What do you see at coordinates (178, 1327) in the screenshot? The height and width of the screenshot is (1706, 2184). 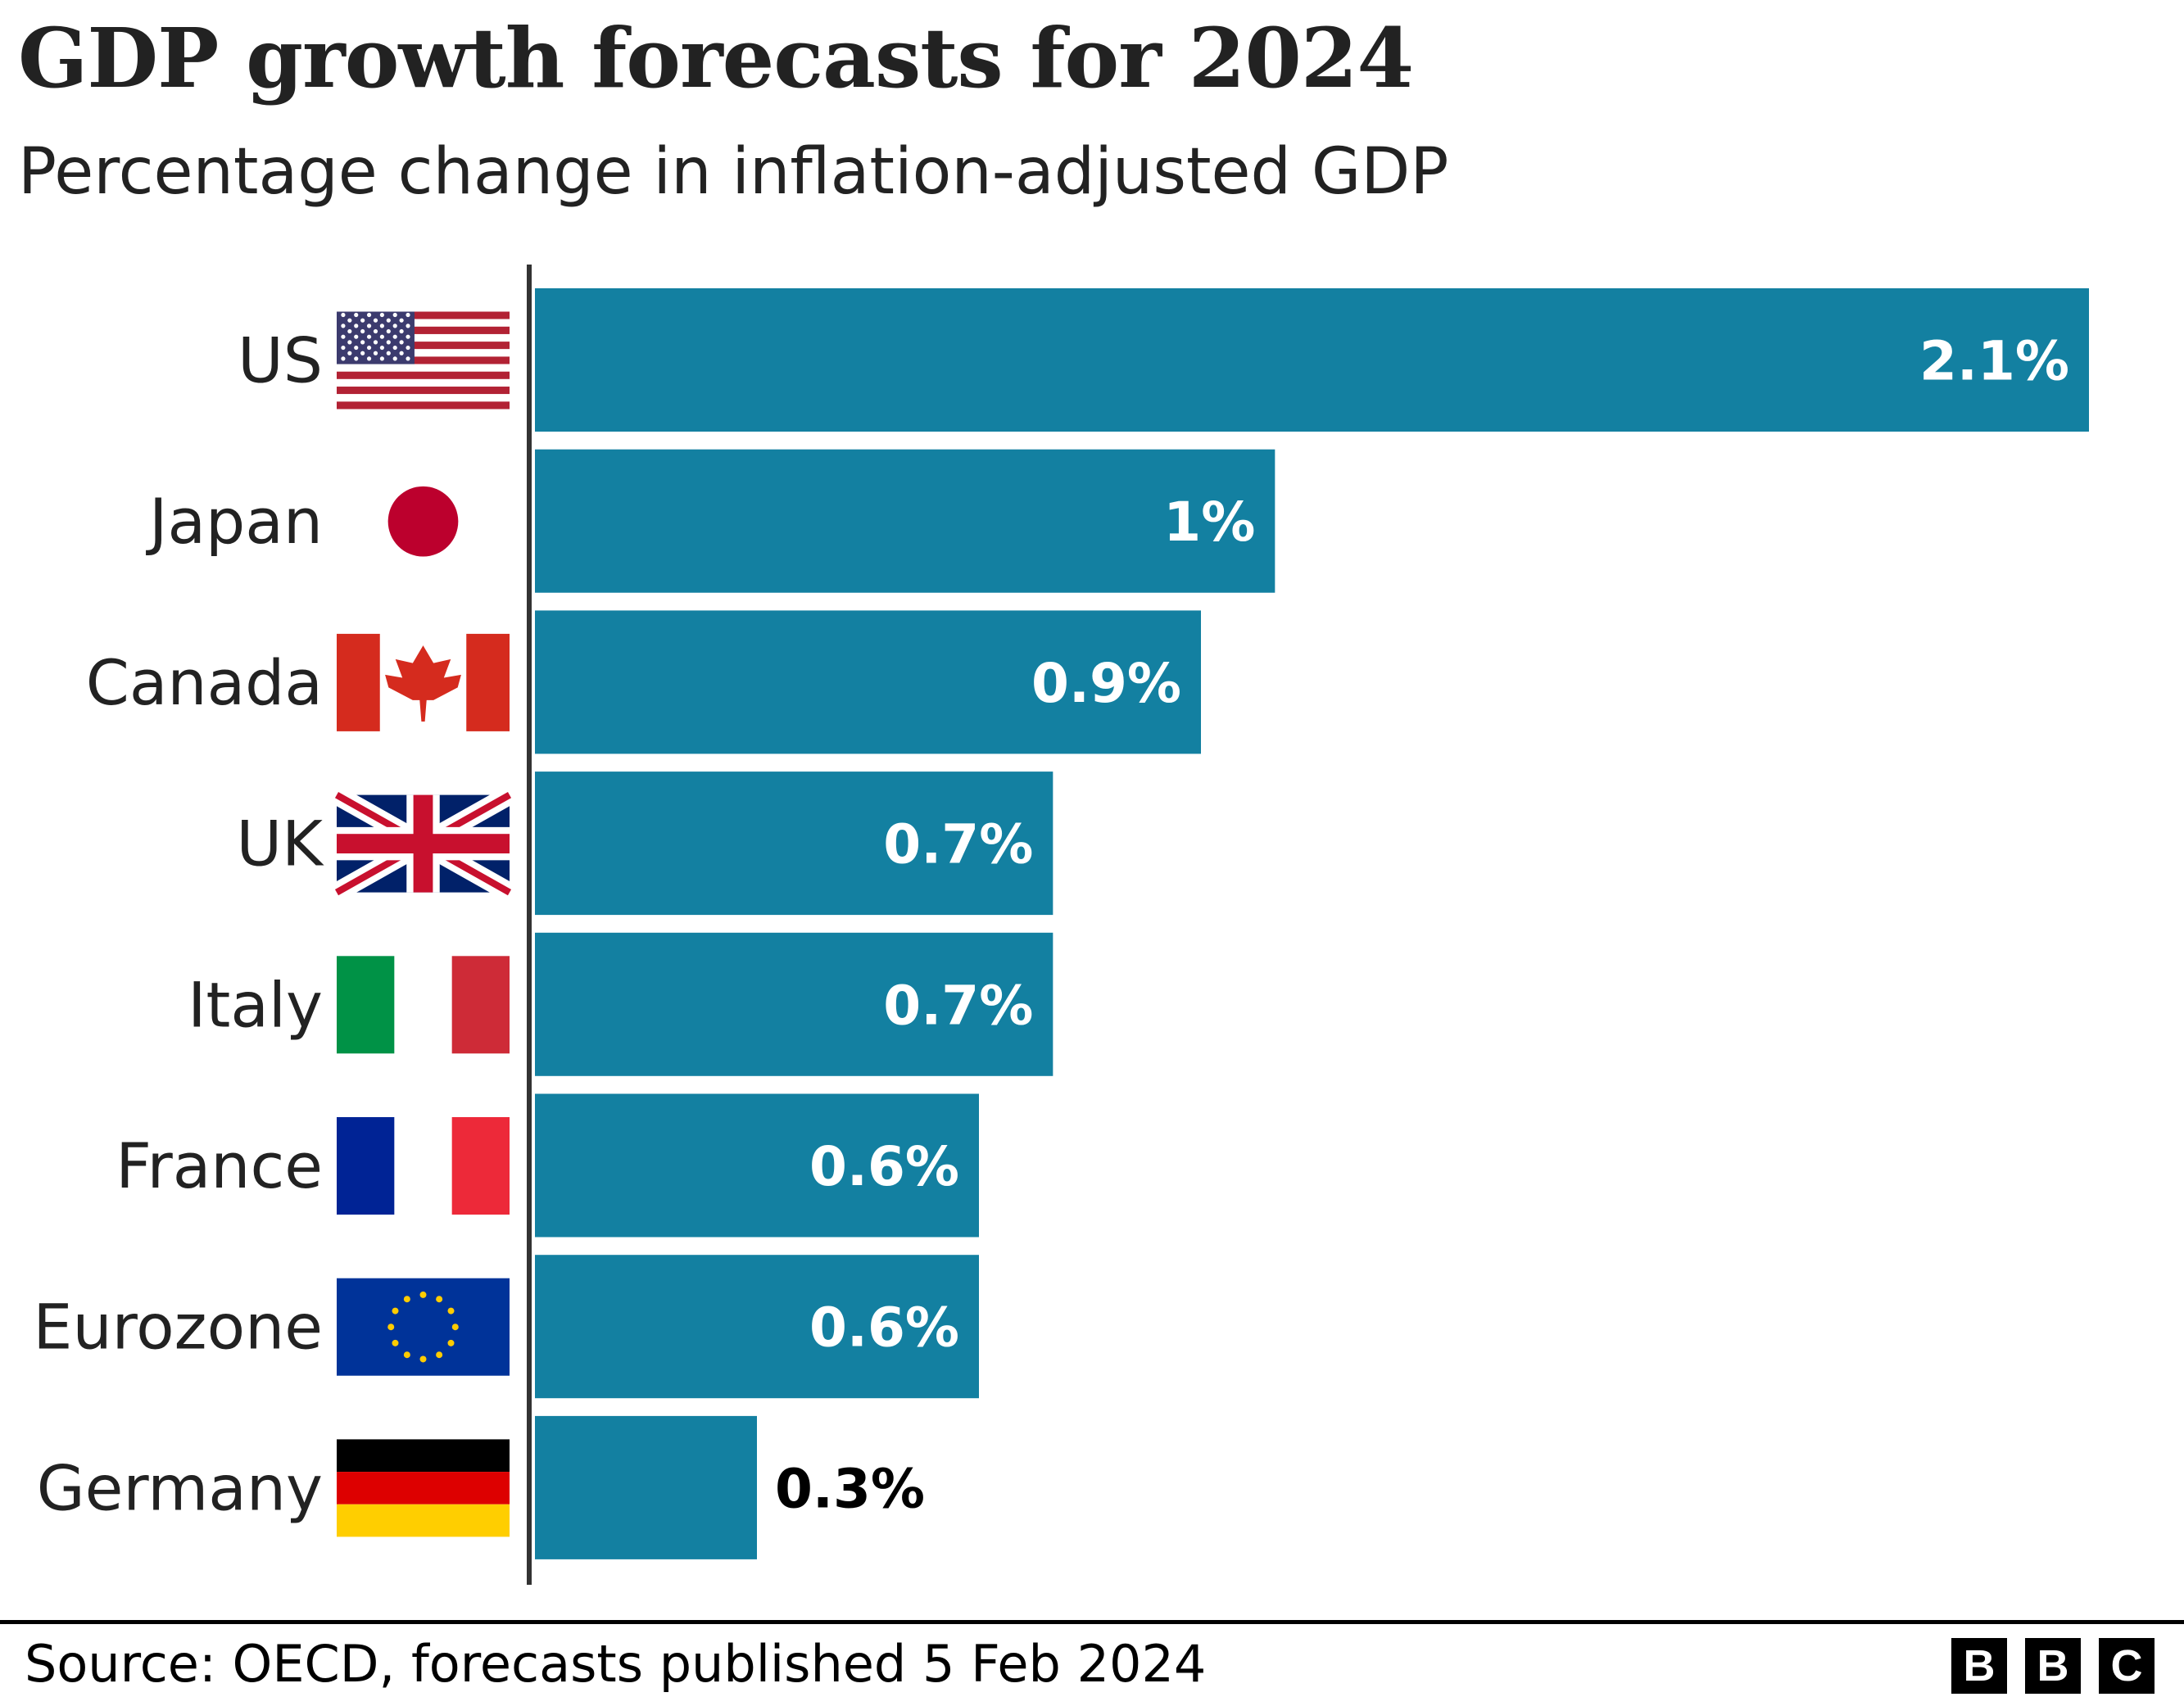 I see `category-label: Eurozone` at bounding box center [178, 1327].